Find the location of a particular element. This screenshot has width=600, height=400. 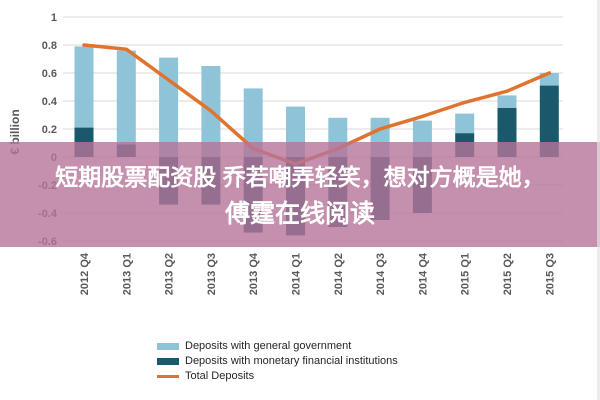

x-tick-label: 2012 Q4 is located at coordinates (85, 273).